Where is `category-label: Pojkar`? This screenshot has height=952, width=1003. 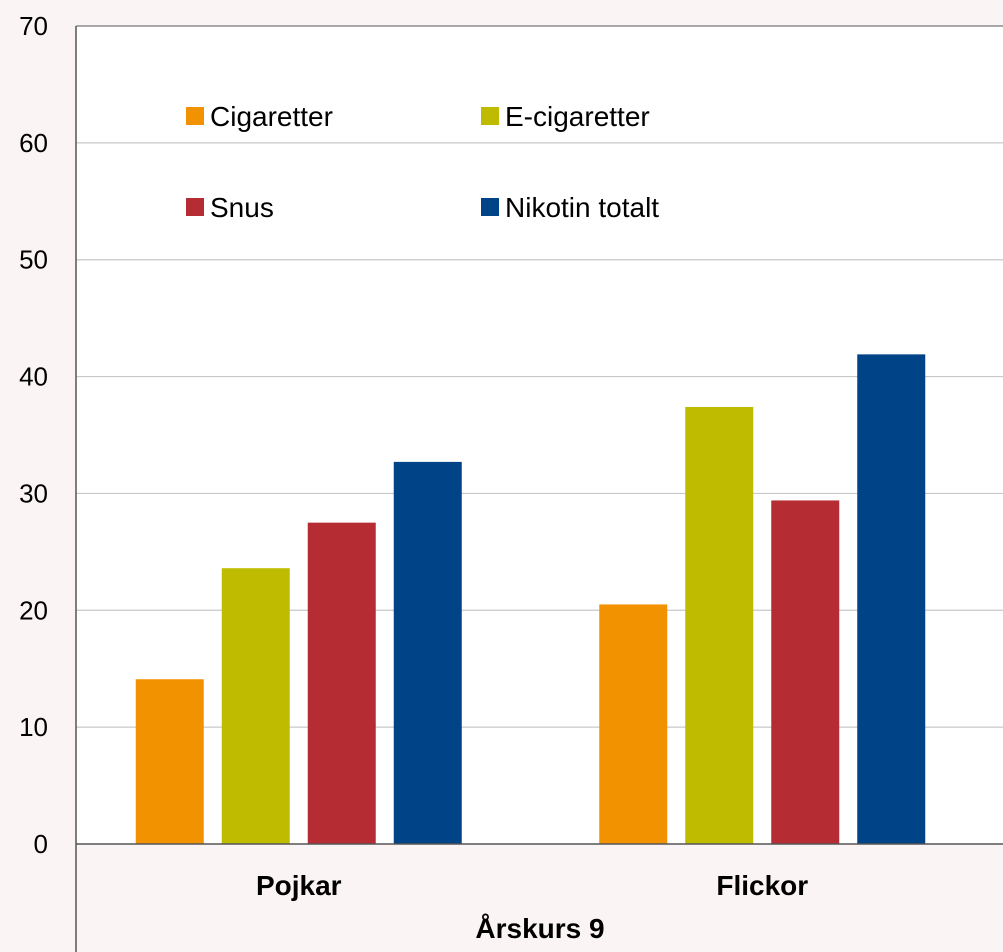 category-label: Pojkar is located at coordinates (299, 885).